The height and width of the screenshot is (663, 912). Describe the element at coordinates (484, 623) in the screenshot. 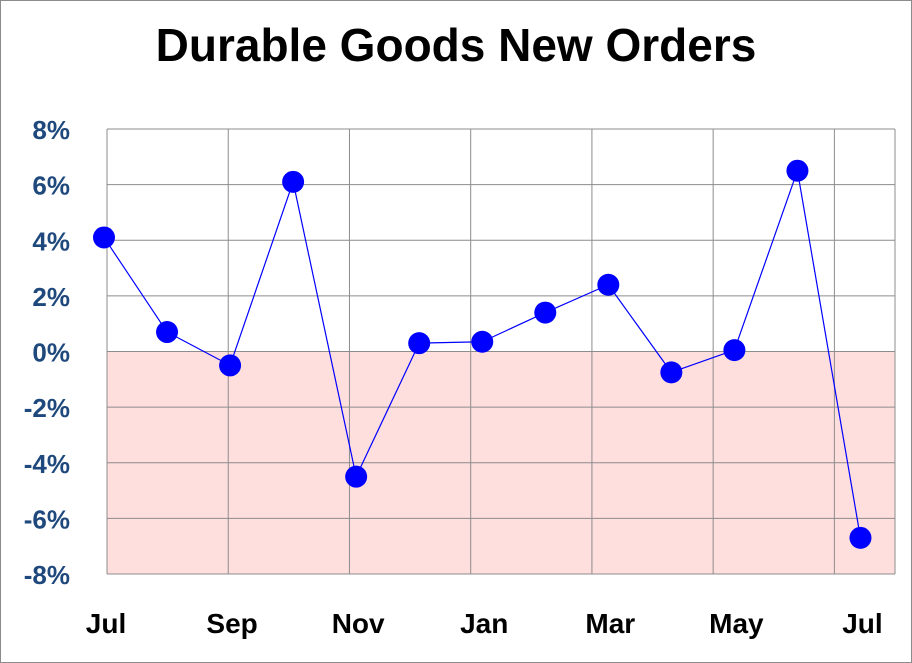

I see `x-tick-label: Jan` at that location.